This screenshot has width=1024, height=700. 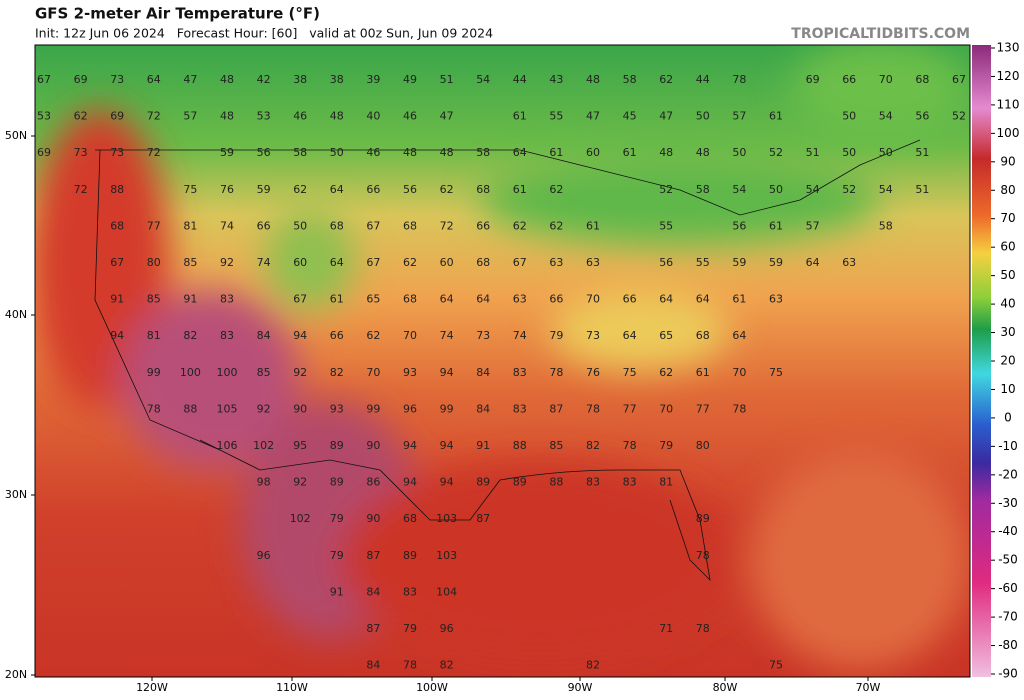 What do you see at coordinates (1008, 446) in the screenshot?
I see `colorbar-label: -10` at bounding box center [1008, 446].